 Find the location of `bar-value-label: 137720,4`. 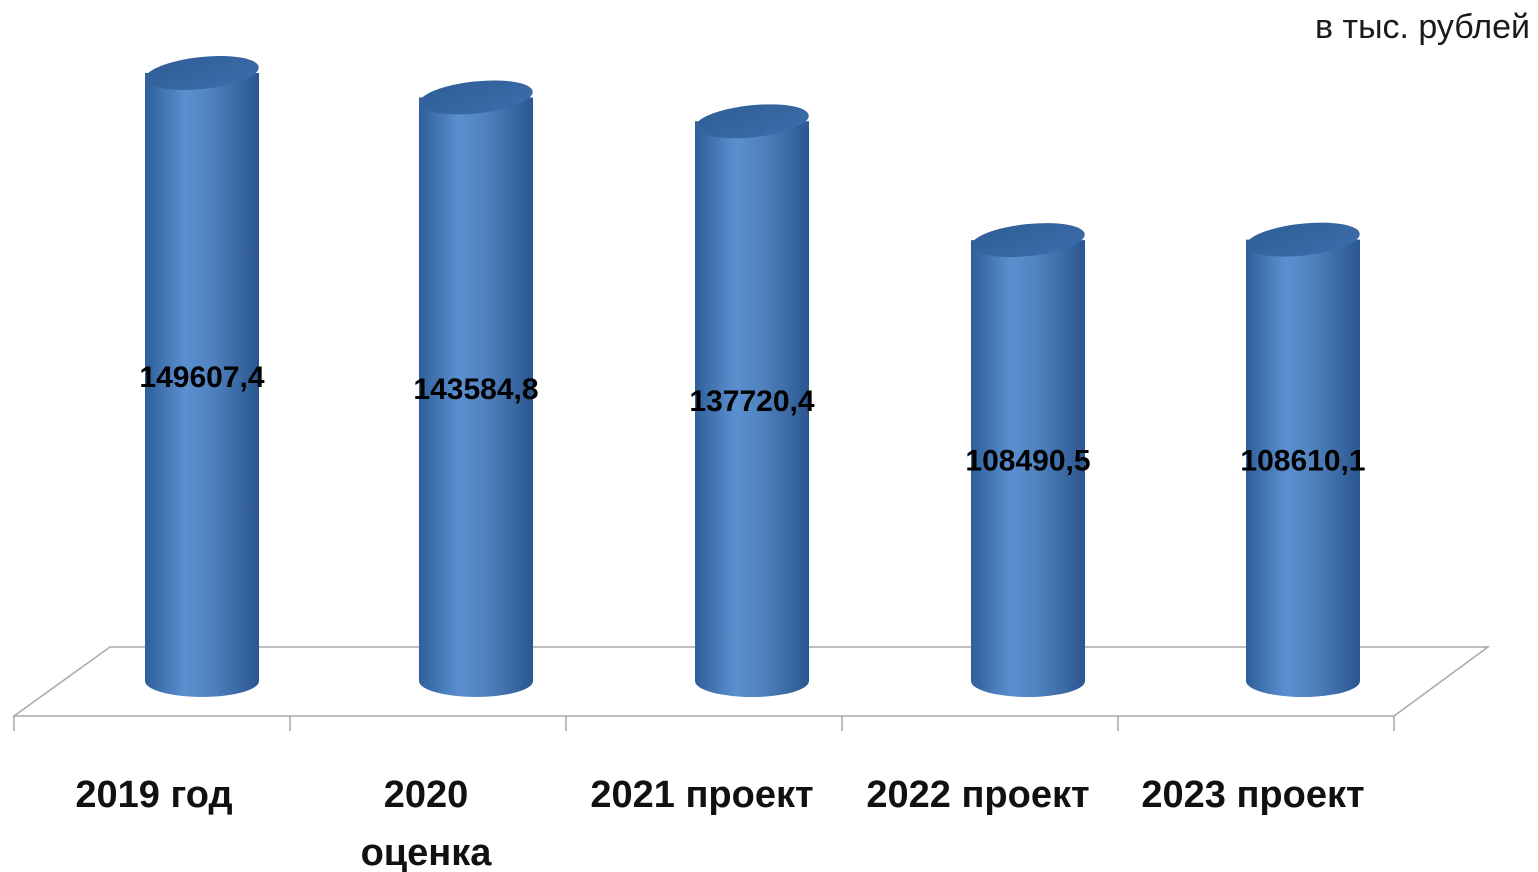

bar-value-label: 137720,4 is located at coordinates (751, 401).